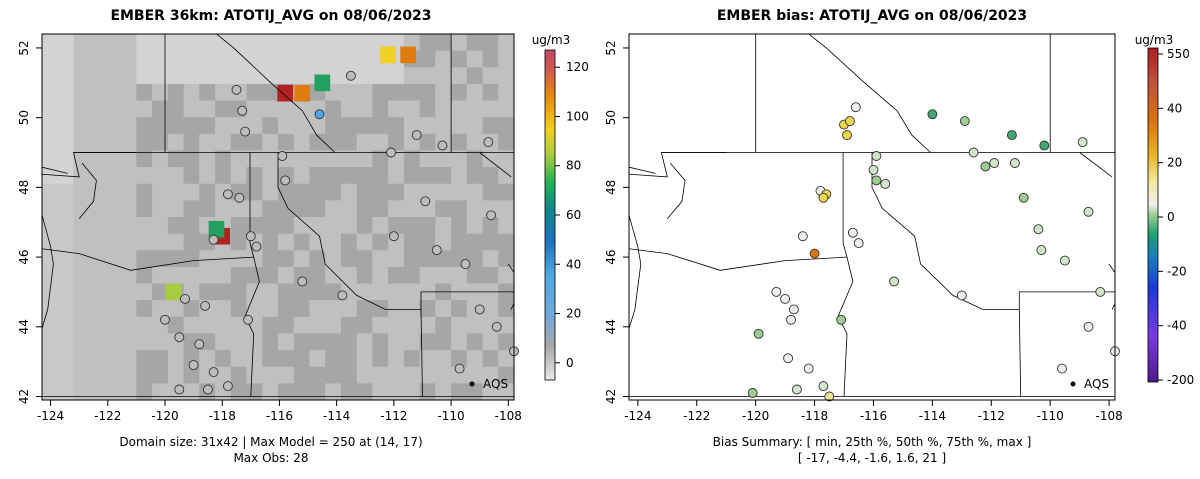 The width and height of the screenshot is (1200, 479). What do you see at coordinates (322, 83) in the screenshot?
I see `left-hot-cell` at bounding box center [322, 83].